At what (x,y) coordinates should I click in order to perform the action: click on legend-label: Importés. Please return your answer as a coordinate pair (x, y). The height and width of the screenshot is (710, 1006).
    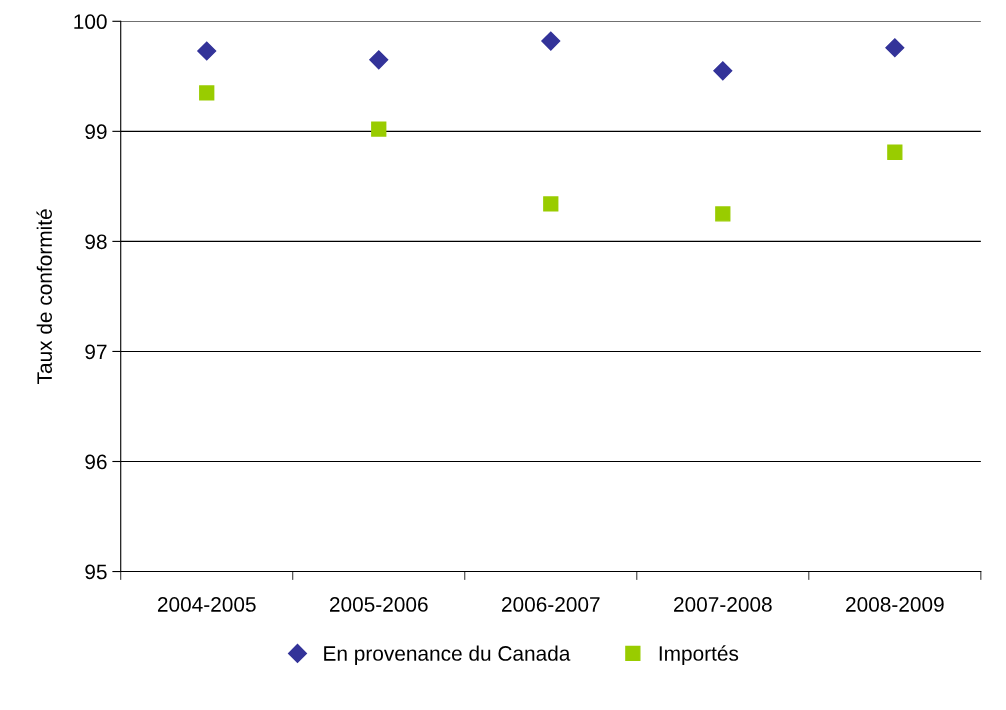
    Looking at the image, I should click on (699, 655).